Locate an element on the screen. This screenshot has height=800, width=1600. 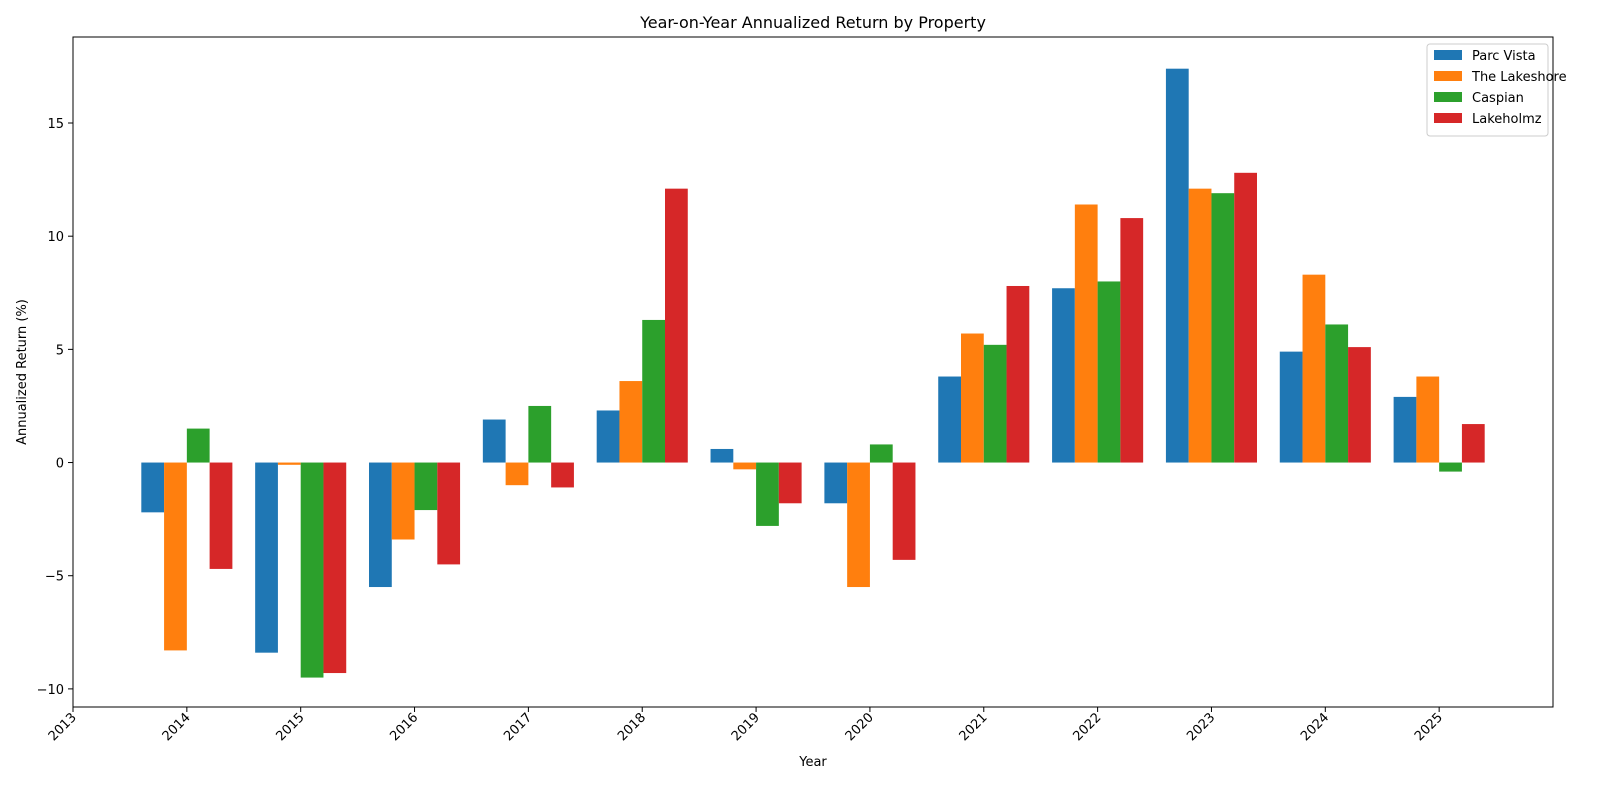
bar-parc-vista-2017 is located at coordinates (494, 441).